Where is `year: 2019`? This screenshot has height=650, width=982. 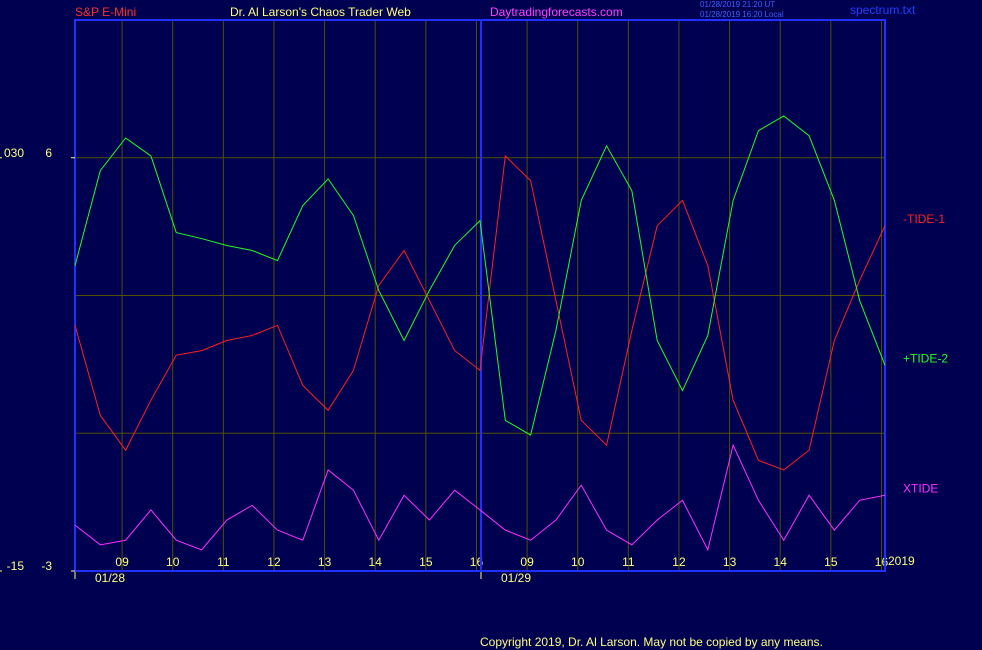
year: 2019 is located at coordinates (901, 561).